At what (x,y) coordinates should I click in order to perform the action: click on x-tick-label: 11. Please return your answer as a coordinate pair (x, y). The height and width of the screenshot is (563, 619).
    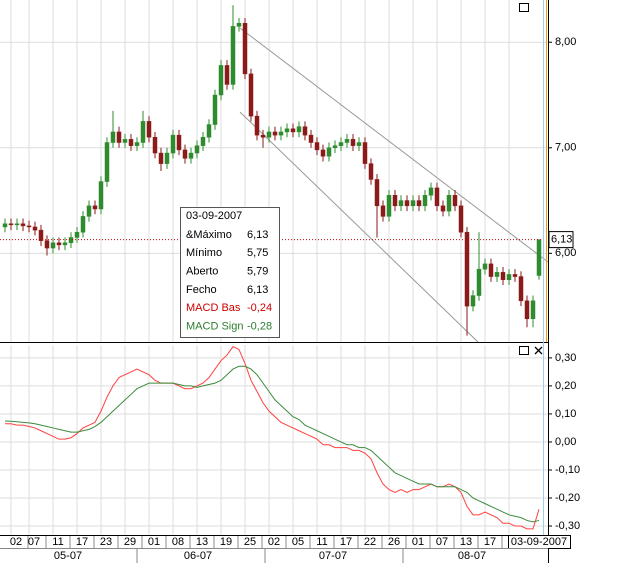
    Looking at the image, I should click on (321, 542).